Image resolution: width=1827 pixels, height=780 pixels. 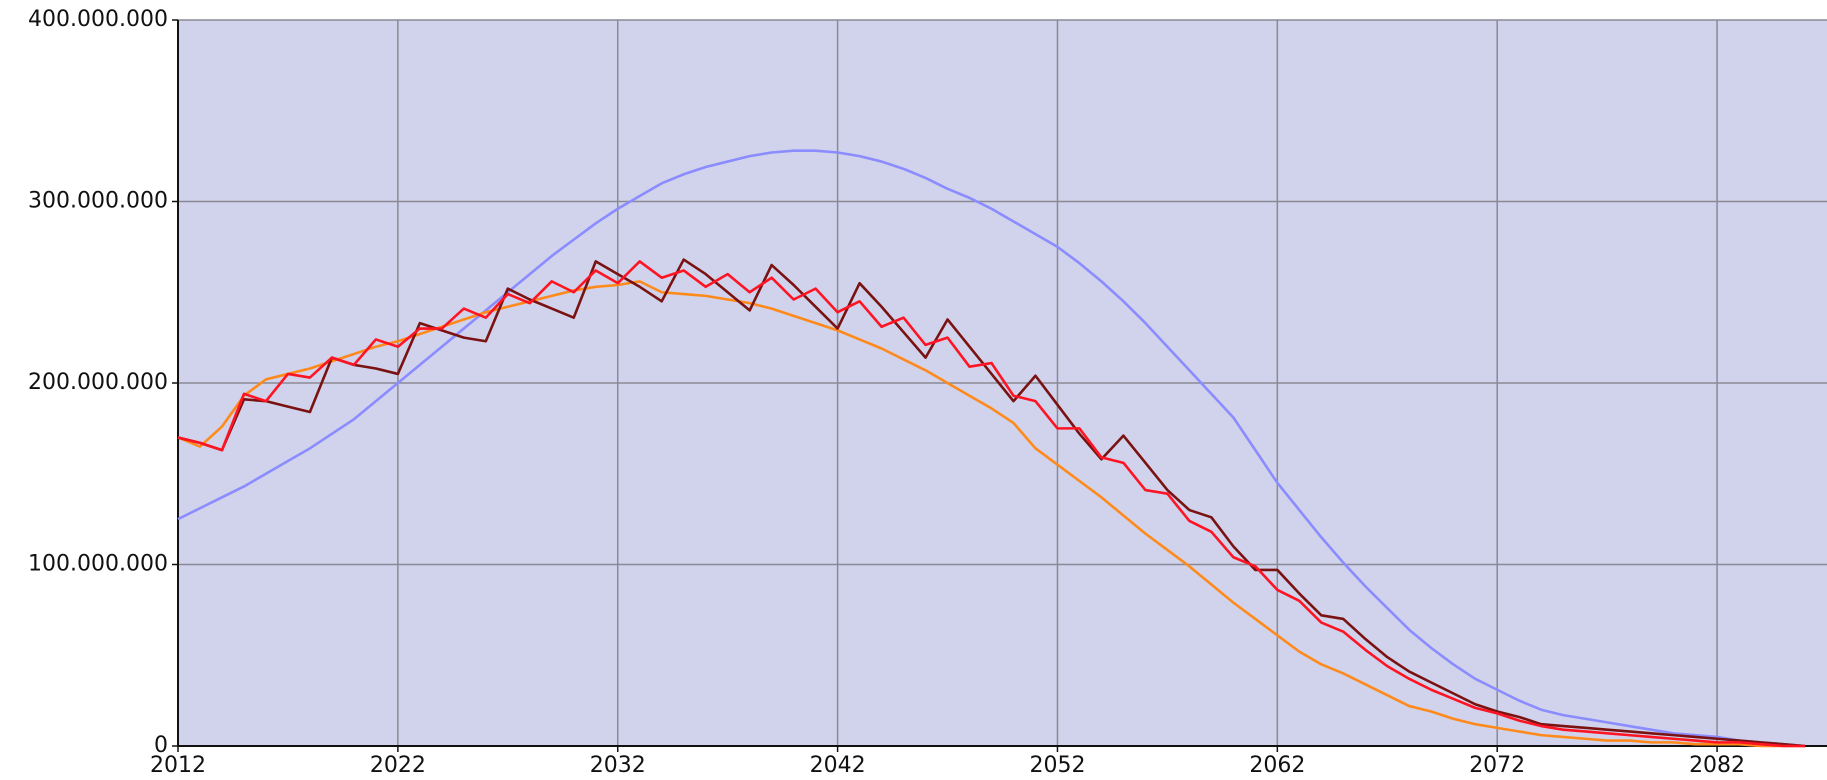 What do you see at coordinates (1717, 765) in the screenshot?
I see `x-tick-label: 2082` at bounding box center [1717, 765].